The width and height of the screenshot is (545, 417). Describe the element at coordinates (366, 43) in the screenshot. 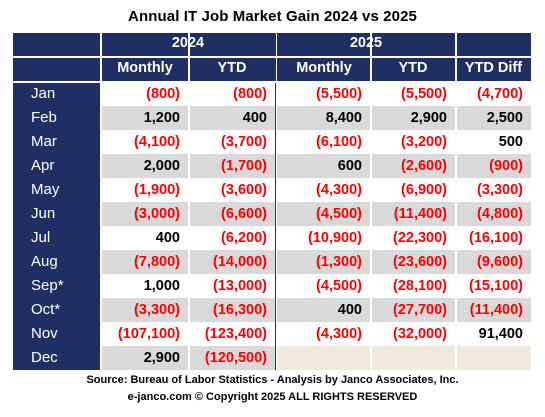

I see `group-header-2025: 2025` at that location.